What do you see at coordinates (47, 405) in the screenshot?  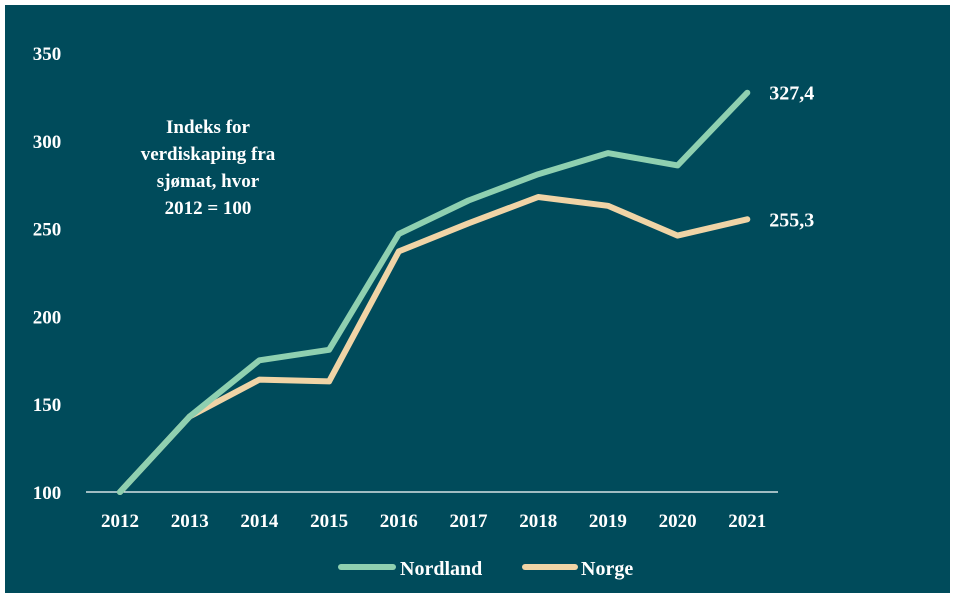 I see `y-tick-label: 150` at bounding box center [47, 405].